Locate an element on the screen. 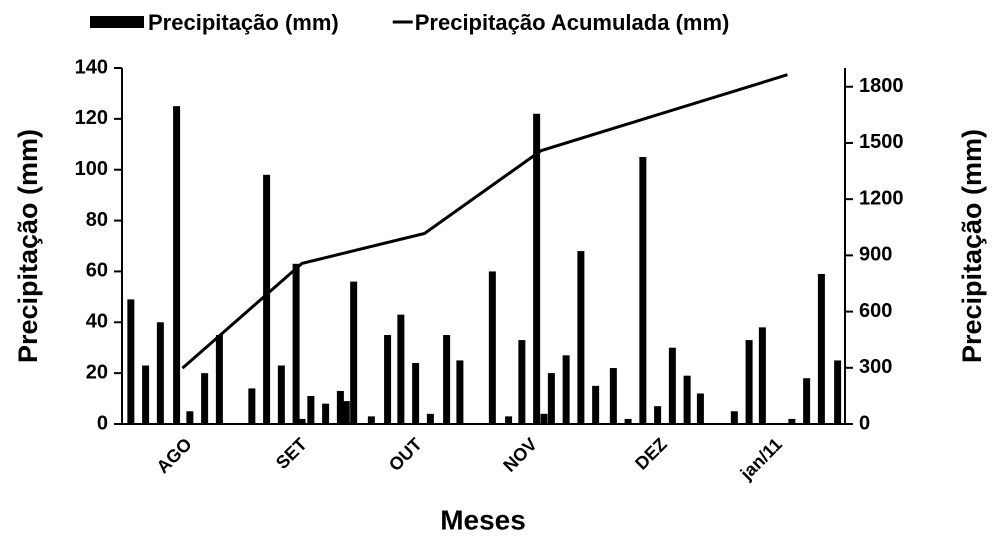 This screenshot has width=993, height=541. y-tick-label: 20 is located at coordinates (97, 372).